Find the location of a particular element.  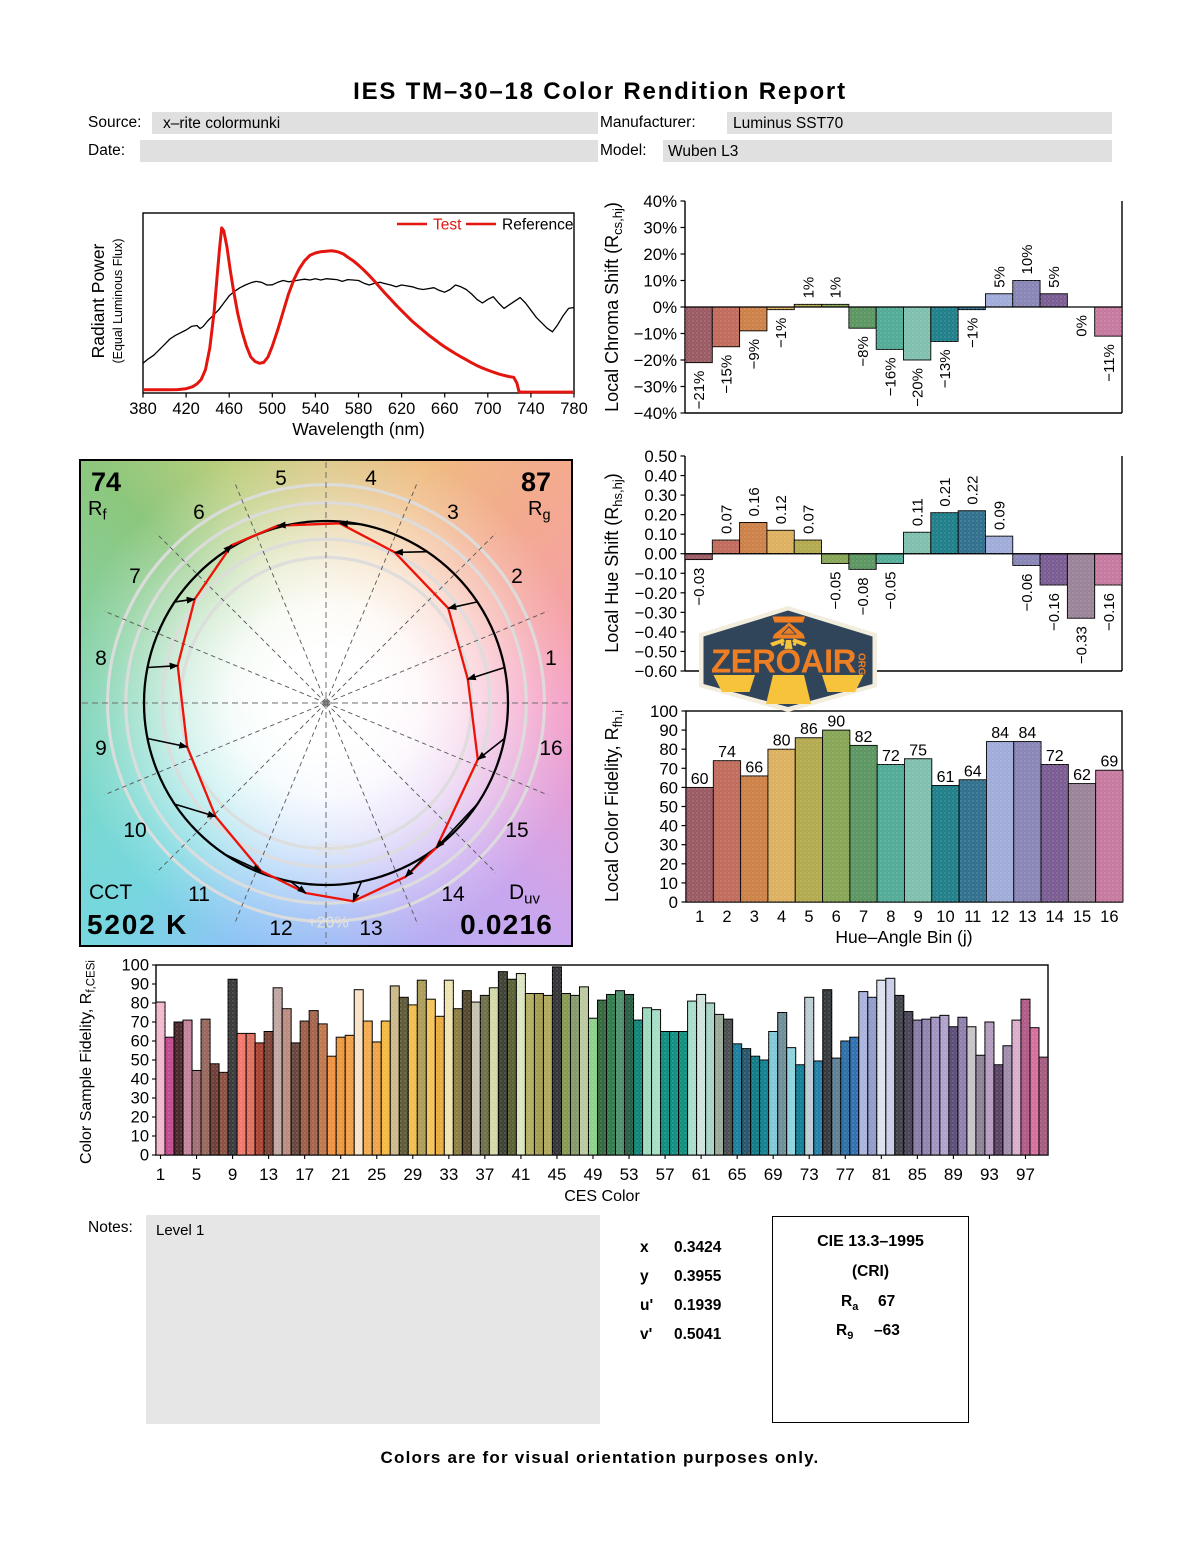

svg-text: −11% is located at coordinates (1109, 363).